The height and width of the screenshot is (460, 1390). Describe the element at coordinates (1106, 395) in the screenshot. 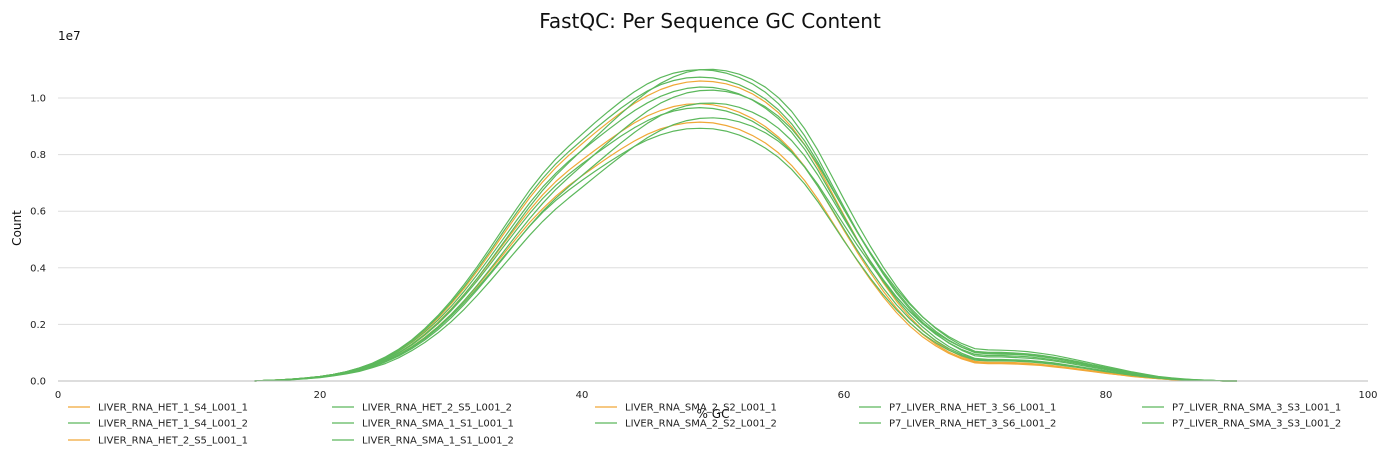

I see `x-tick-label: 80` at that location.